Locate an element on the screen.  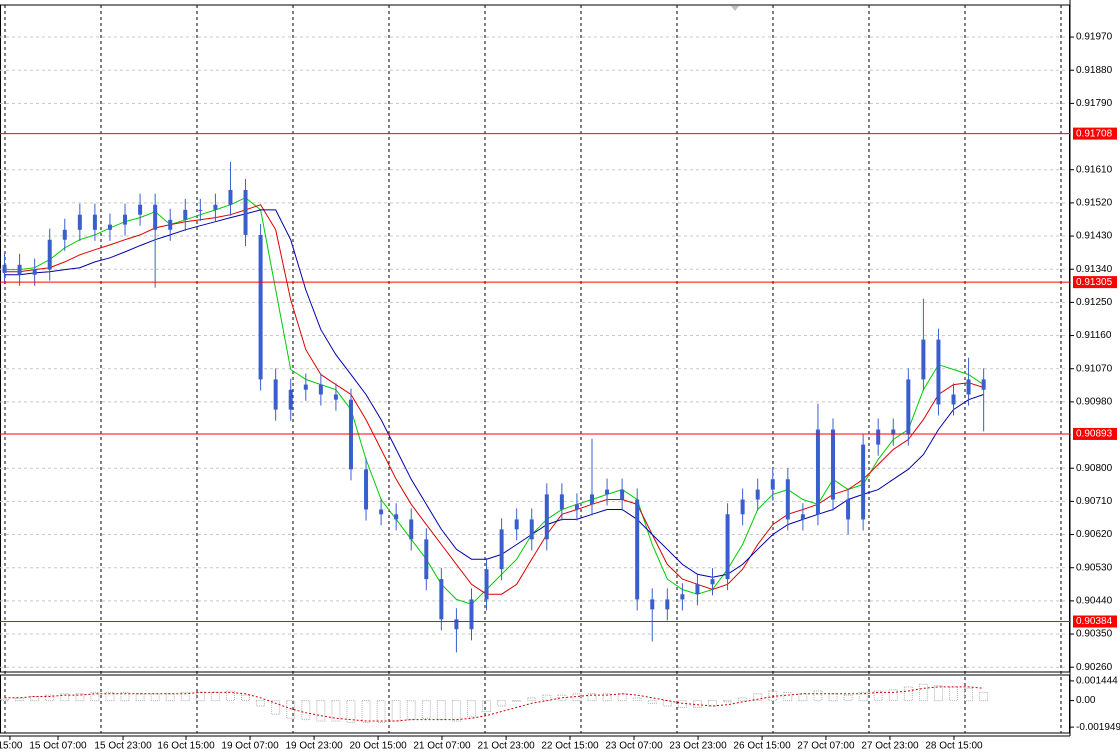
price-level-label: 0.90384 is located at coordinates (1094, 621).